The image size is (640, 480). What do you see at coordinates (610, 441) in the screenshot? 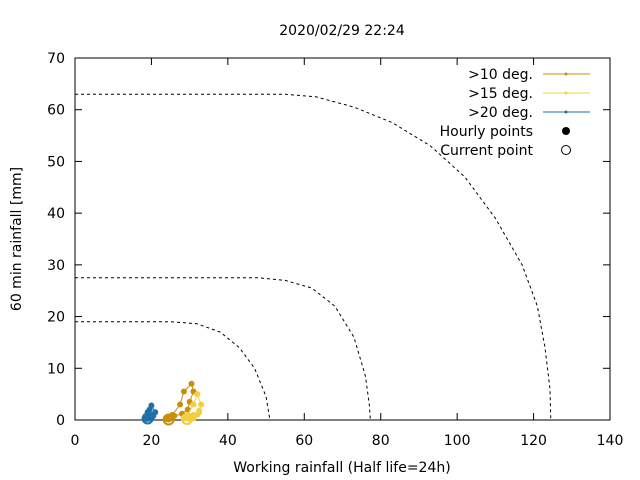
I see `x-tick-label: 140` at bounding box center [610, 441].